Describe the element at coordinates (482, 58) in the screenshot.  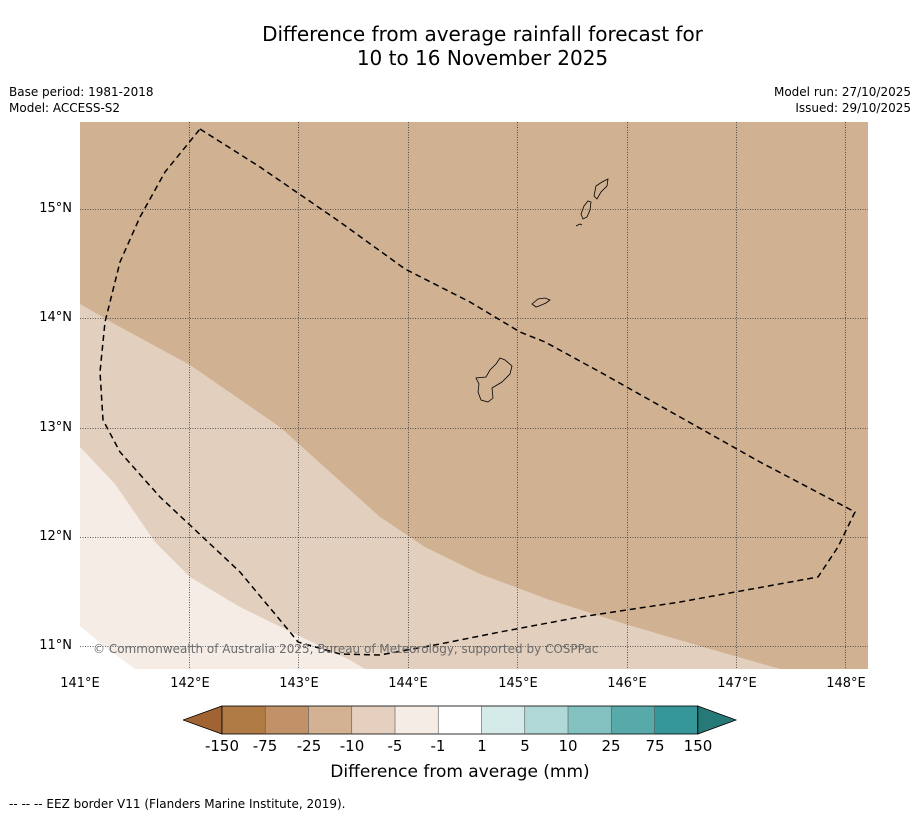
I see `title-line-2: 10 to 16 November 2025` at that location.